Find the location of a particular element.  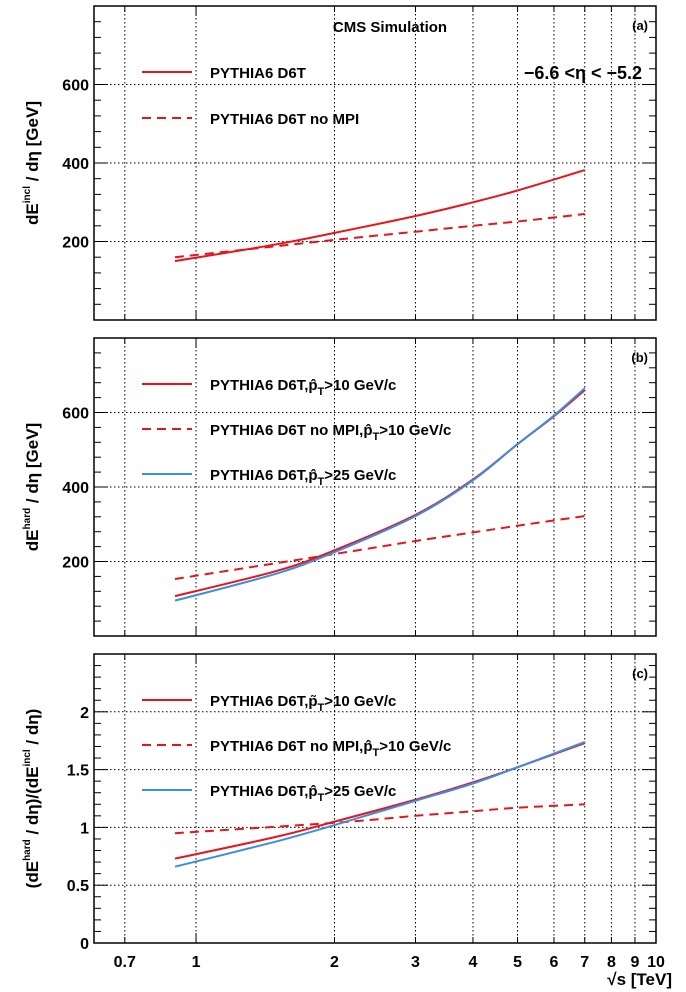

x-tick-label: 5 is located at coordinates (517, 962).